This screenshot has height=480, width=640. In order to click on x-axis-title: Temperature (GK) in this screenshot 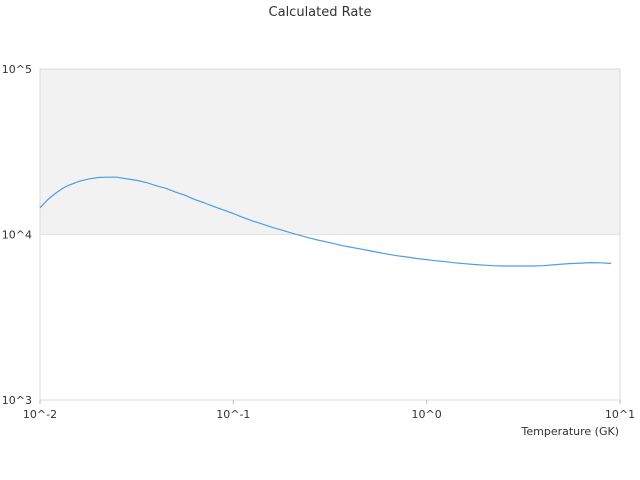, I will do `click(570, 431)`.